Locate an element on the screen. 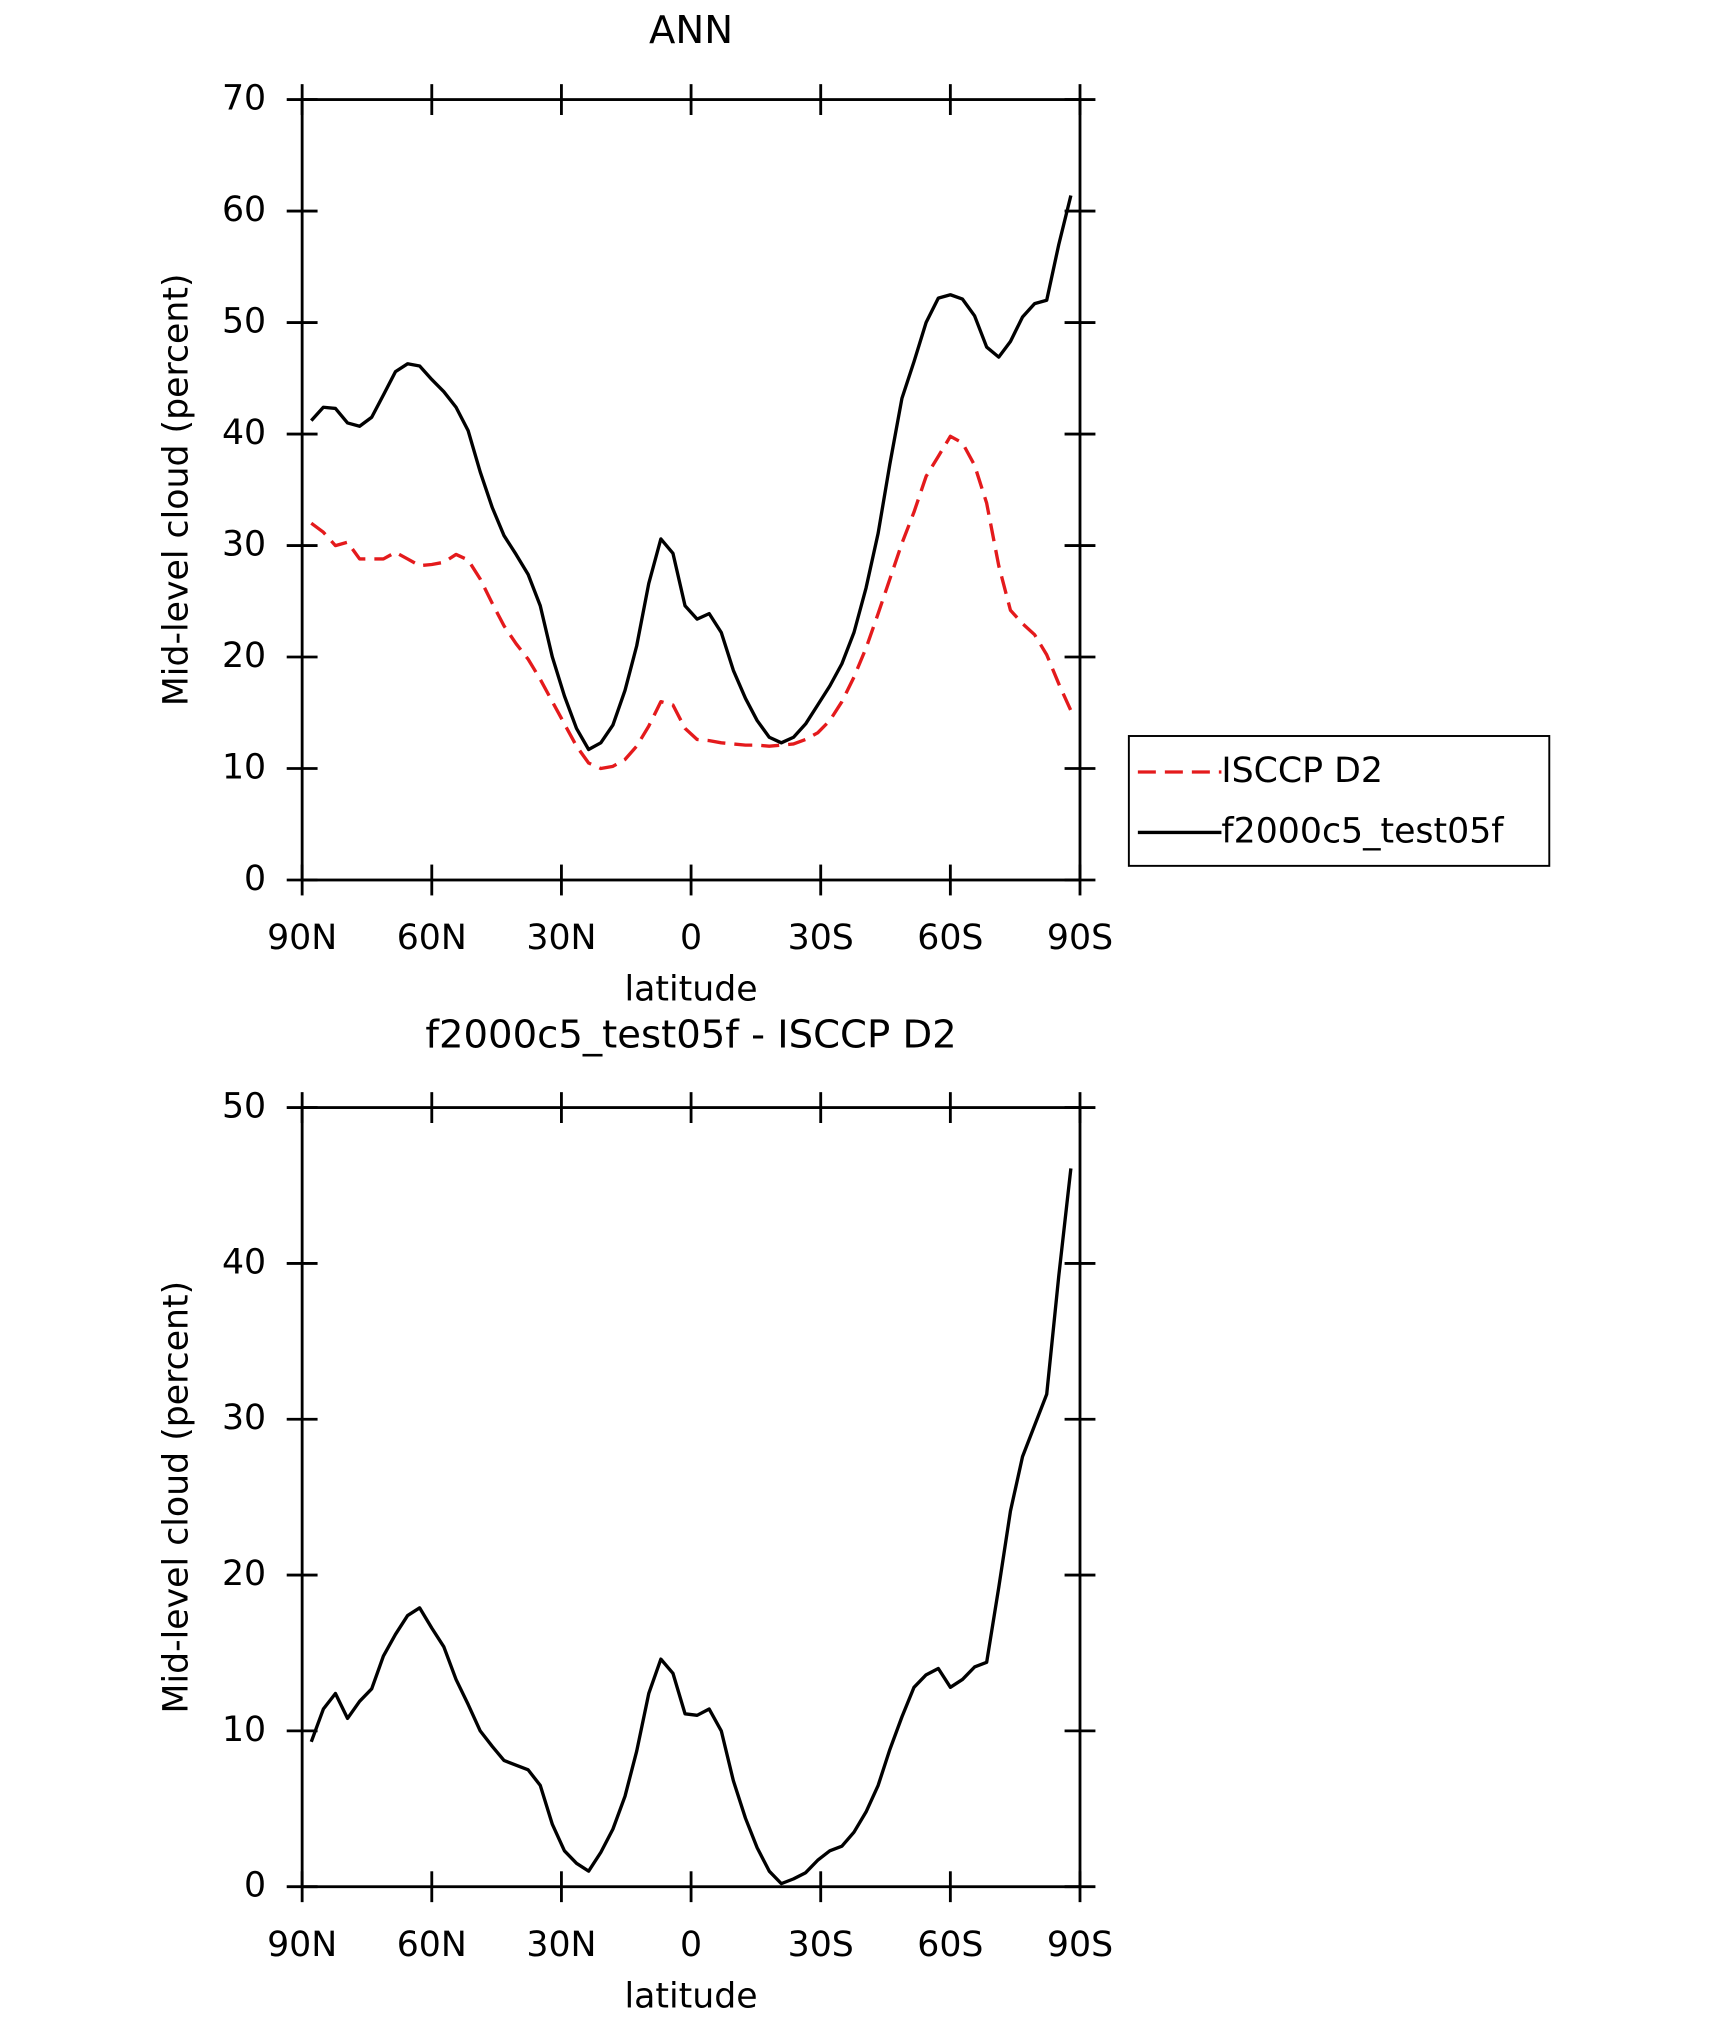 The image size is (1710, 2021). legend-label: f2000c5_test05f is located at coordinates (1362, 831).